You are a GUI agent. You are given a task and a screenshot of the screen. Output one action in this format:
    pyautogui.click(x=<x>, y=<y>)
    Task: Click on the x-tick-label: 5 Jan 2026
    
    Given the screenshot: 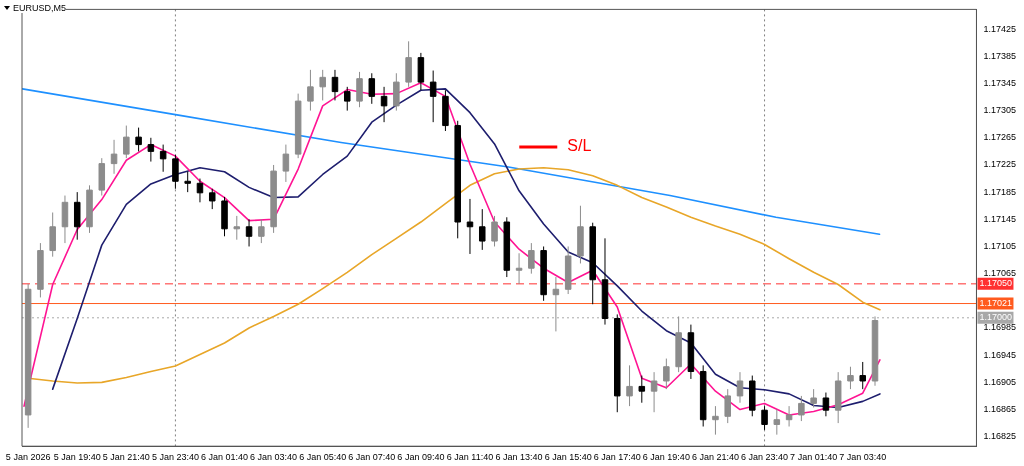 What is the action you would take?
    pyautogui.click(x=28, y=457)
    